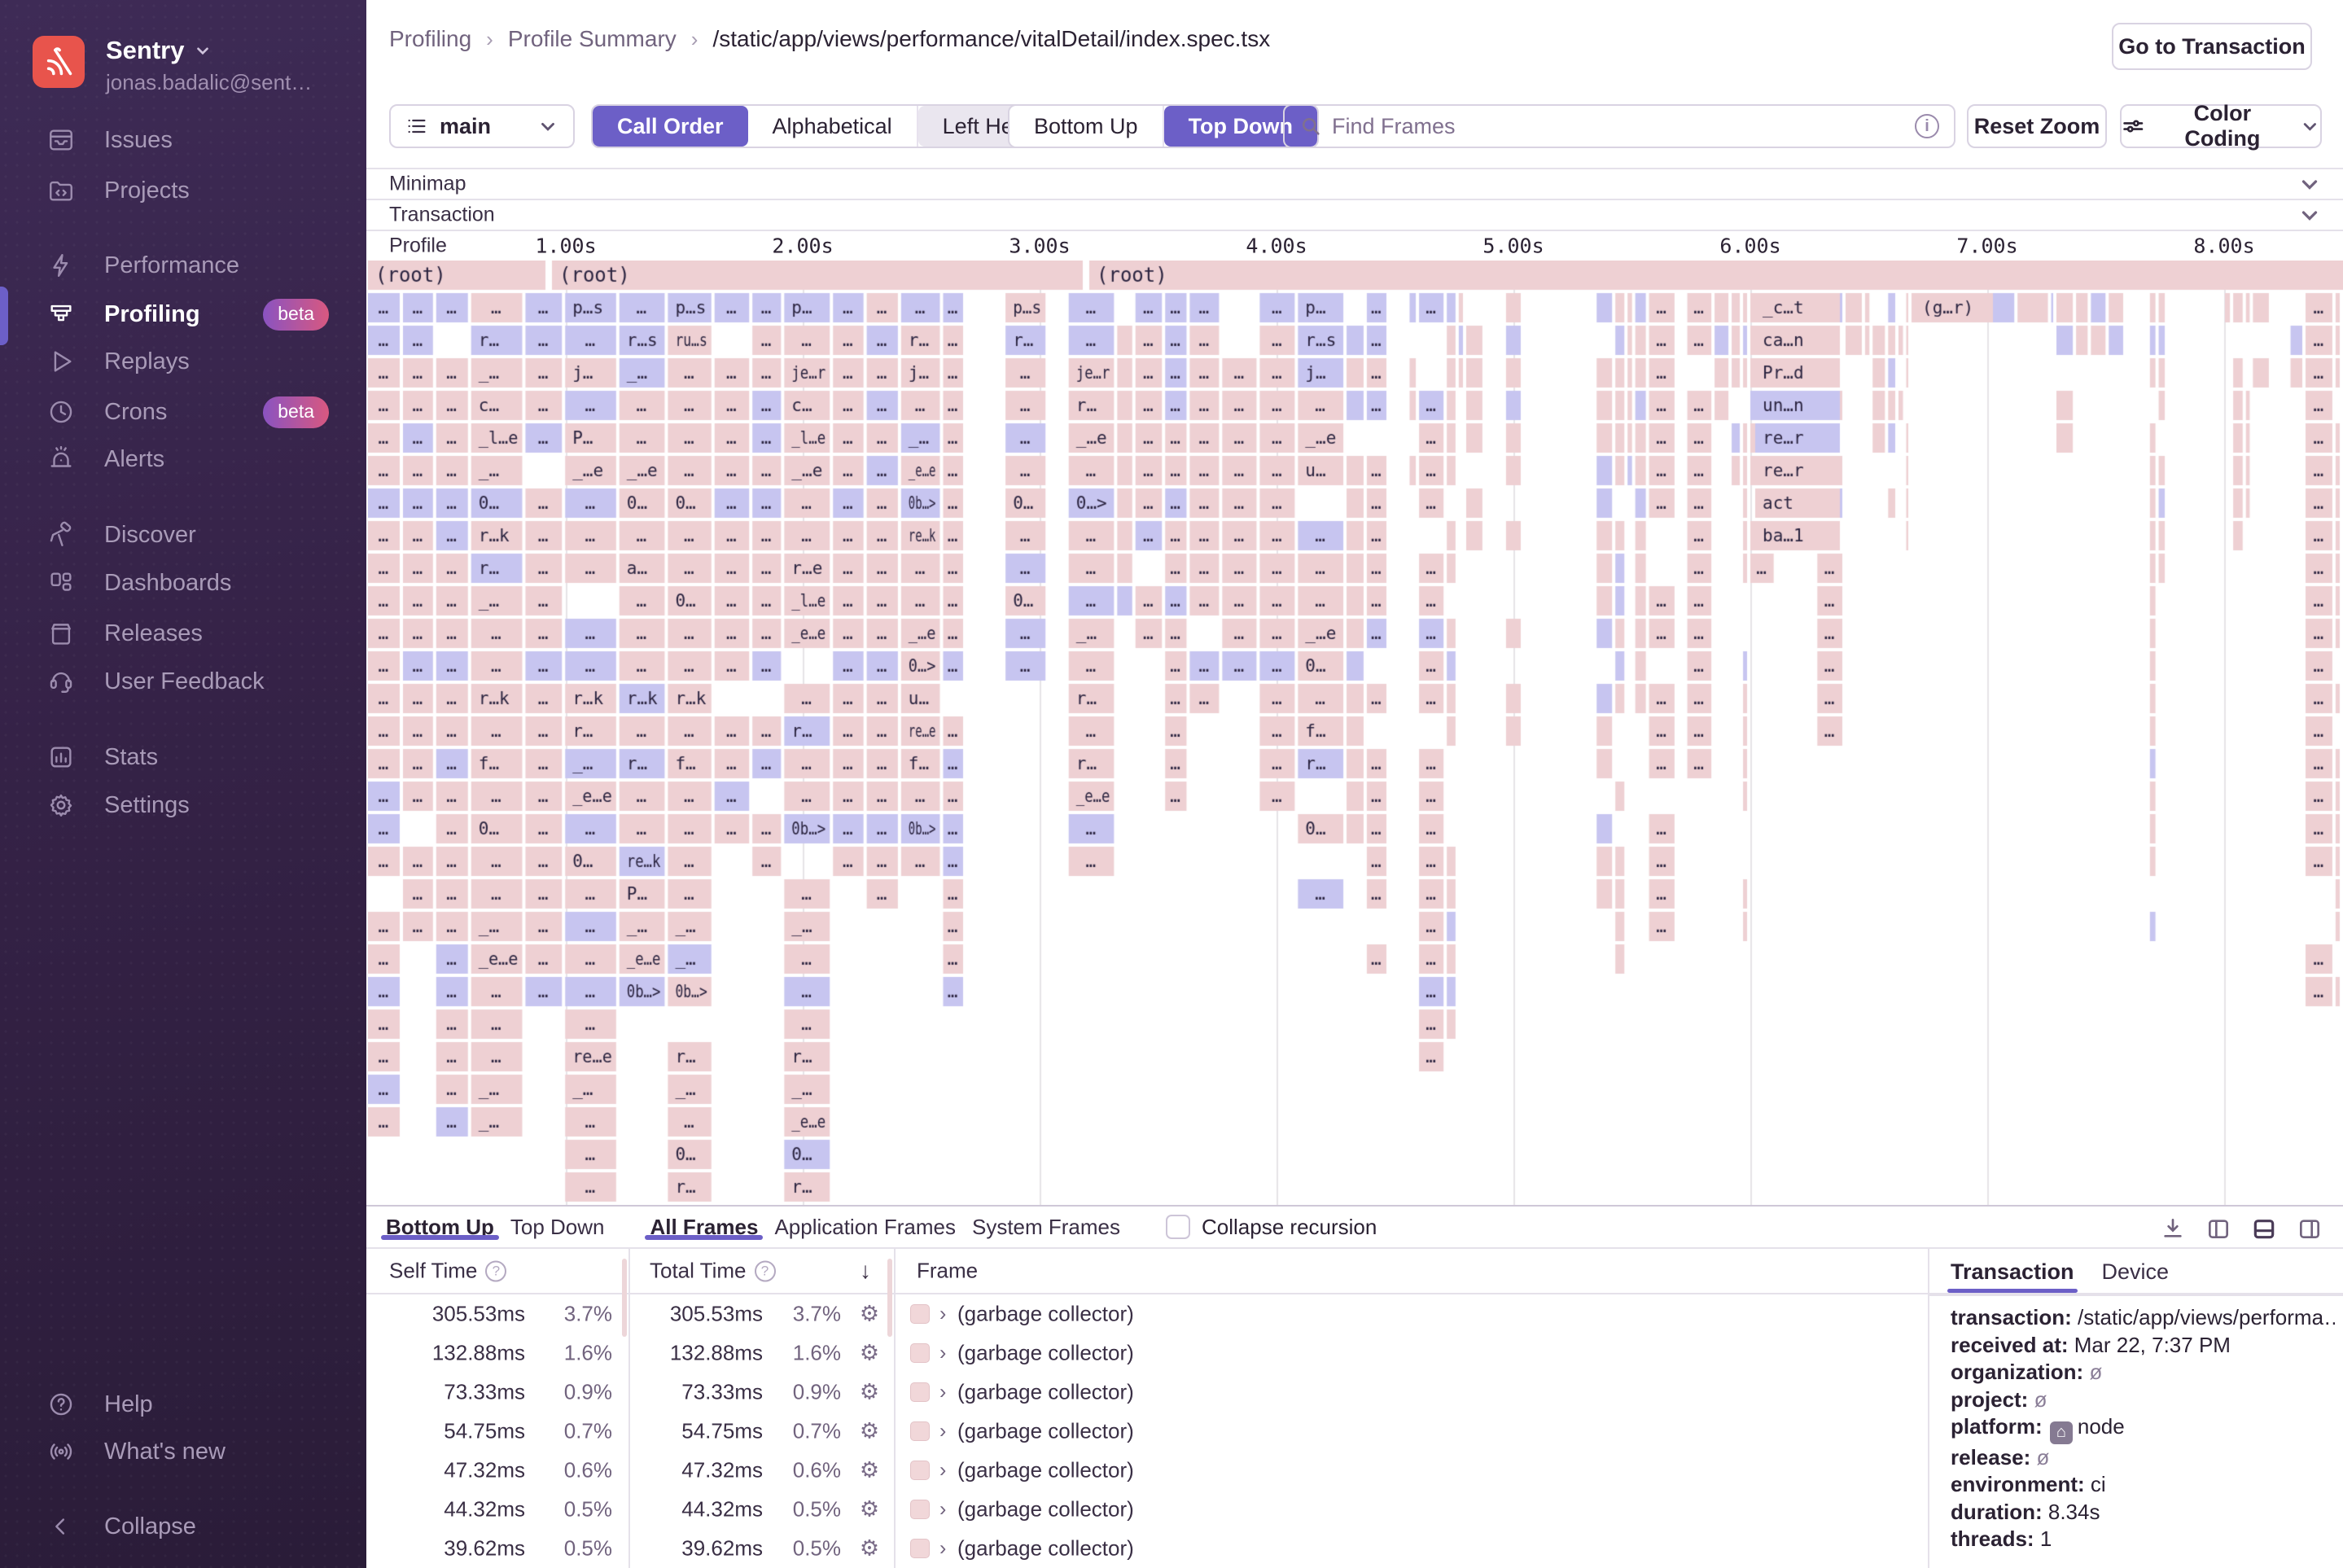  What do you see at coordinates (2309, 1228) in the screenshot?
I see `layout-right-icon` at bounding box center [2309, 1228].